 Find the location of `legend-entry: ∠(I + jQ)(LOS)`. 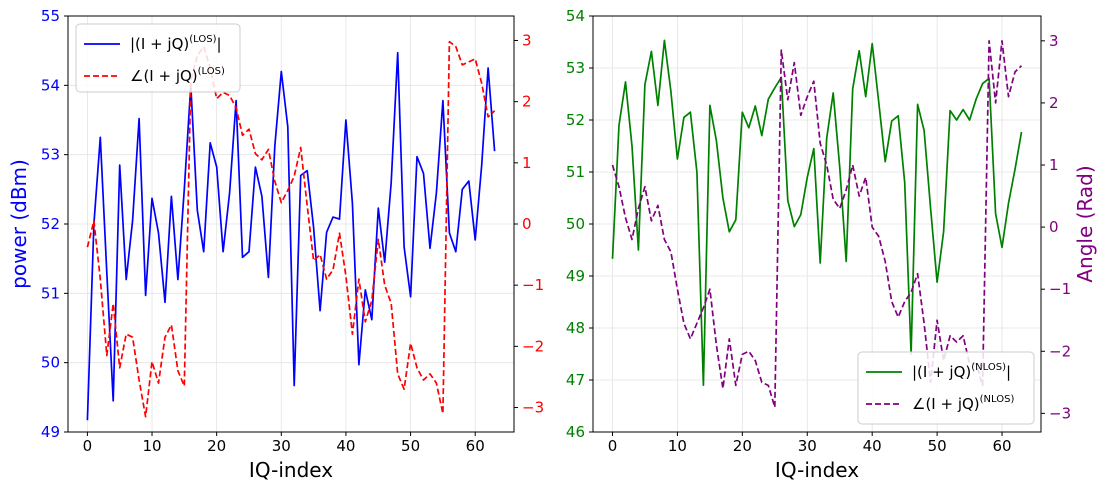

legend-entry: ∠(I + jQ)(LOS) is located at coordinates (177, 75).